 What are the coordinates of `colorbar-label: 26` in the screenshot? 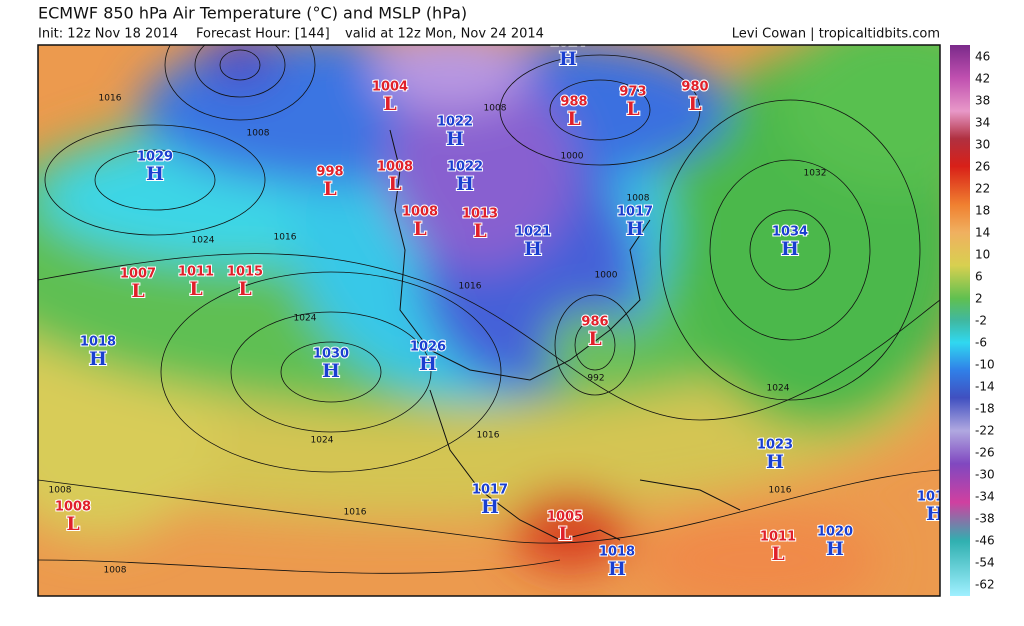 It's located at (982, 167).